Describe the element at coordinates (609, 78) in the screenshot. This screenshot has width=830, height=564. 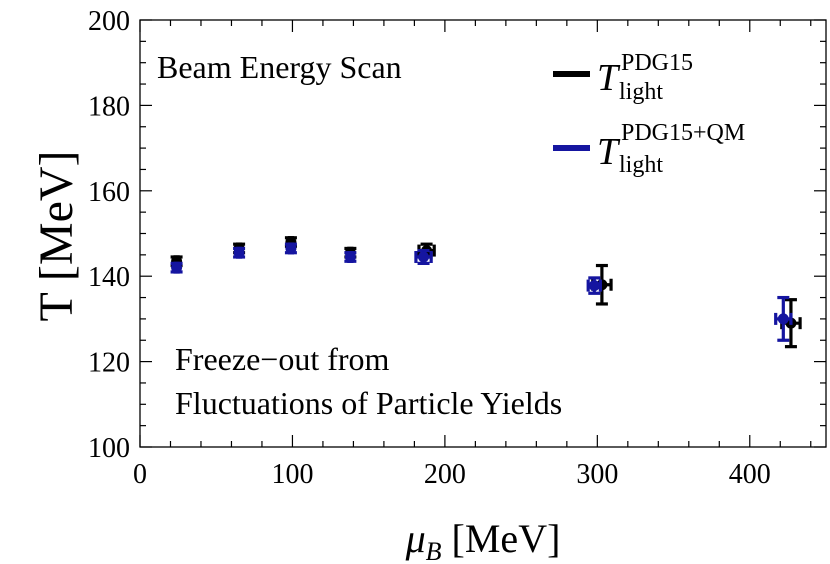
I see `legend-label-pdg15-main: T` at that location.